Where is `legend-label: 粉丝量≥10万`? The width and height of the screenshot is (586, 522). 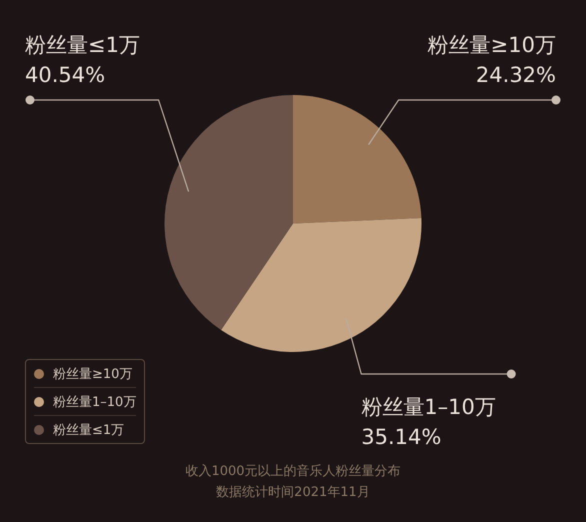 legend-label: 粉丝量≥10万 is located at coordinates (92, 374).